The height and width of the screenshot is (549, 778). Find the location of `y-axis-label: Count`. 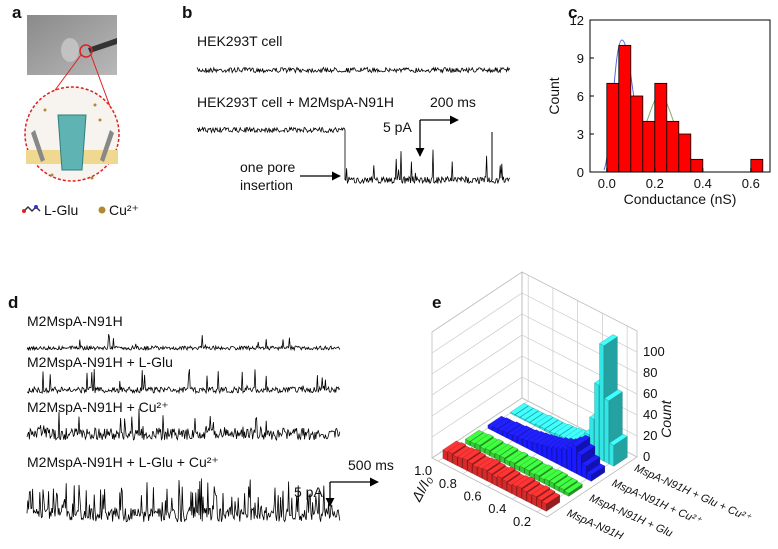

y-axis-label: Count is located at coordinates (554, 95).